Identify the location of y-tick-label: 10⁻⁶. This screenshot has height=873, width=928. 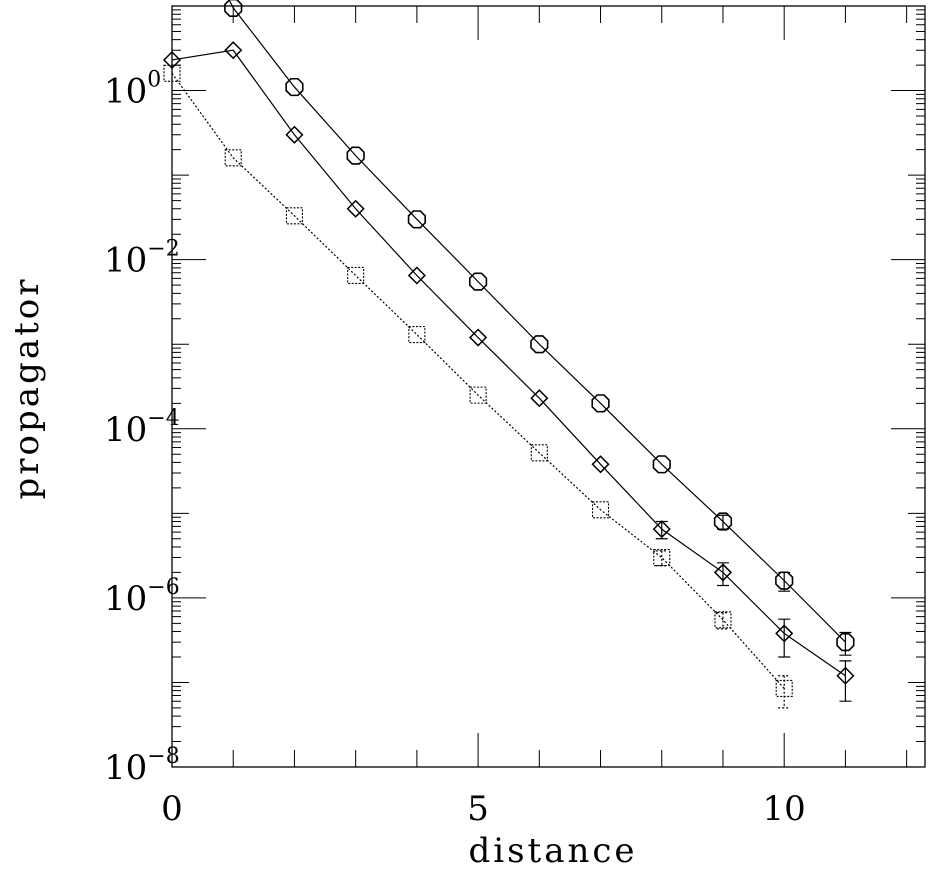
(142, 597).